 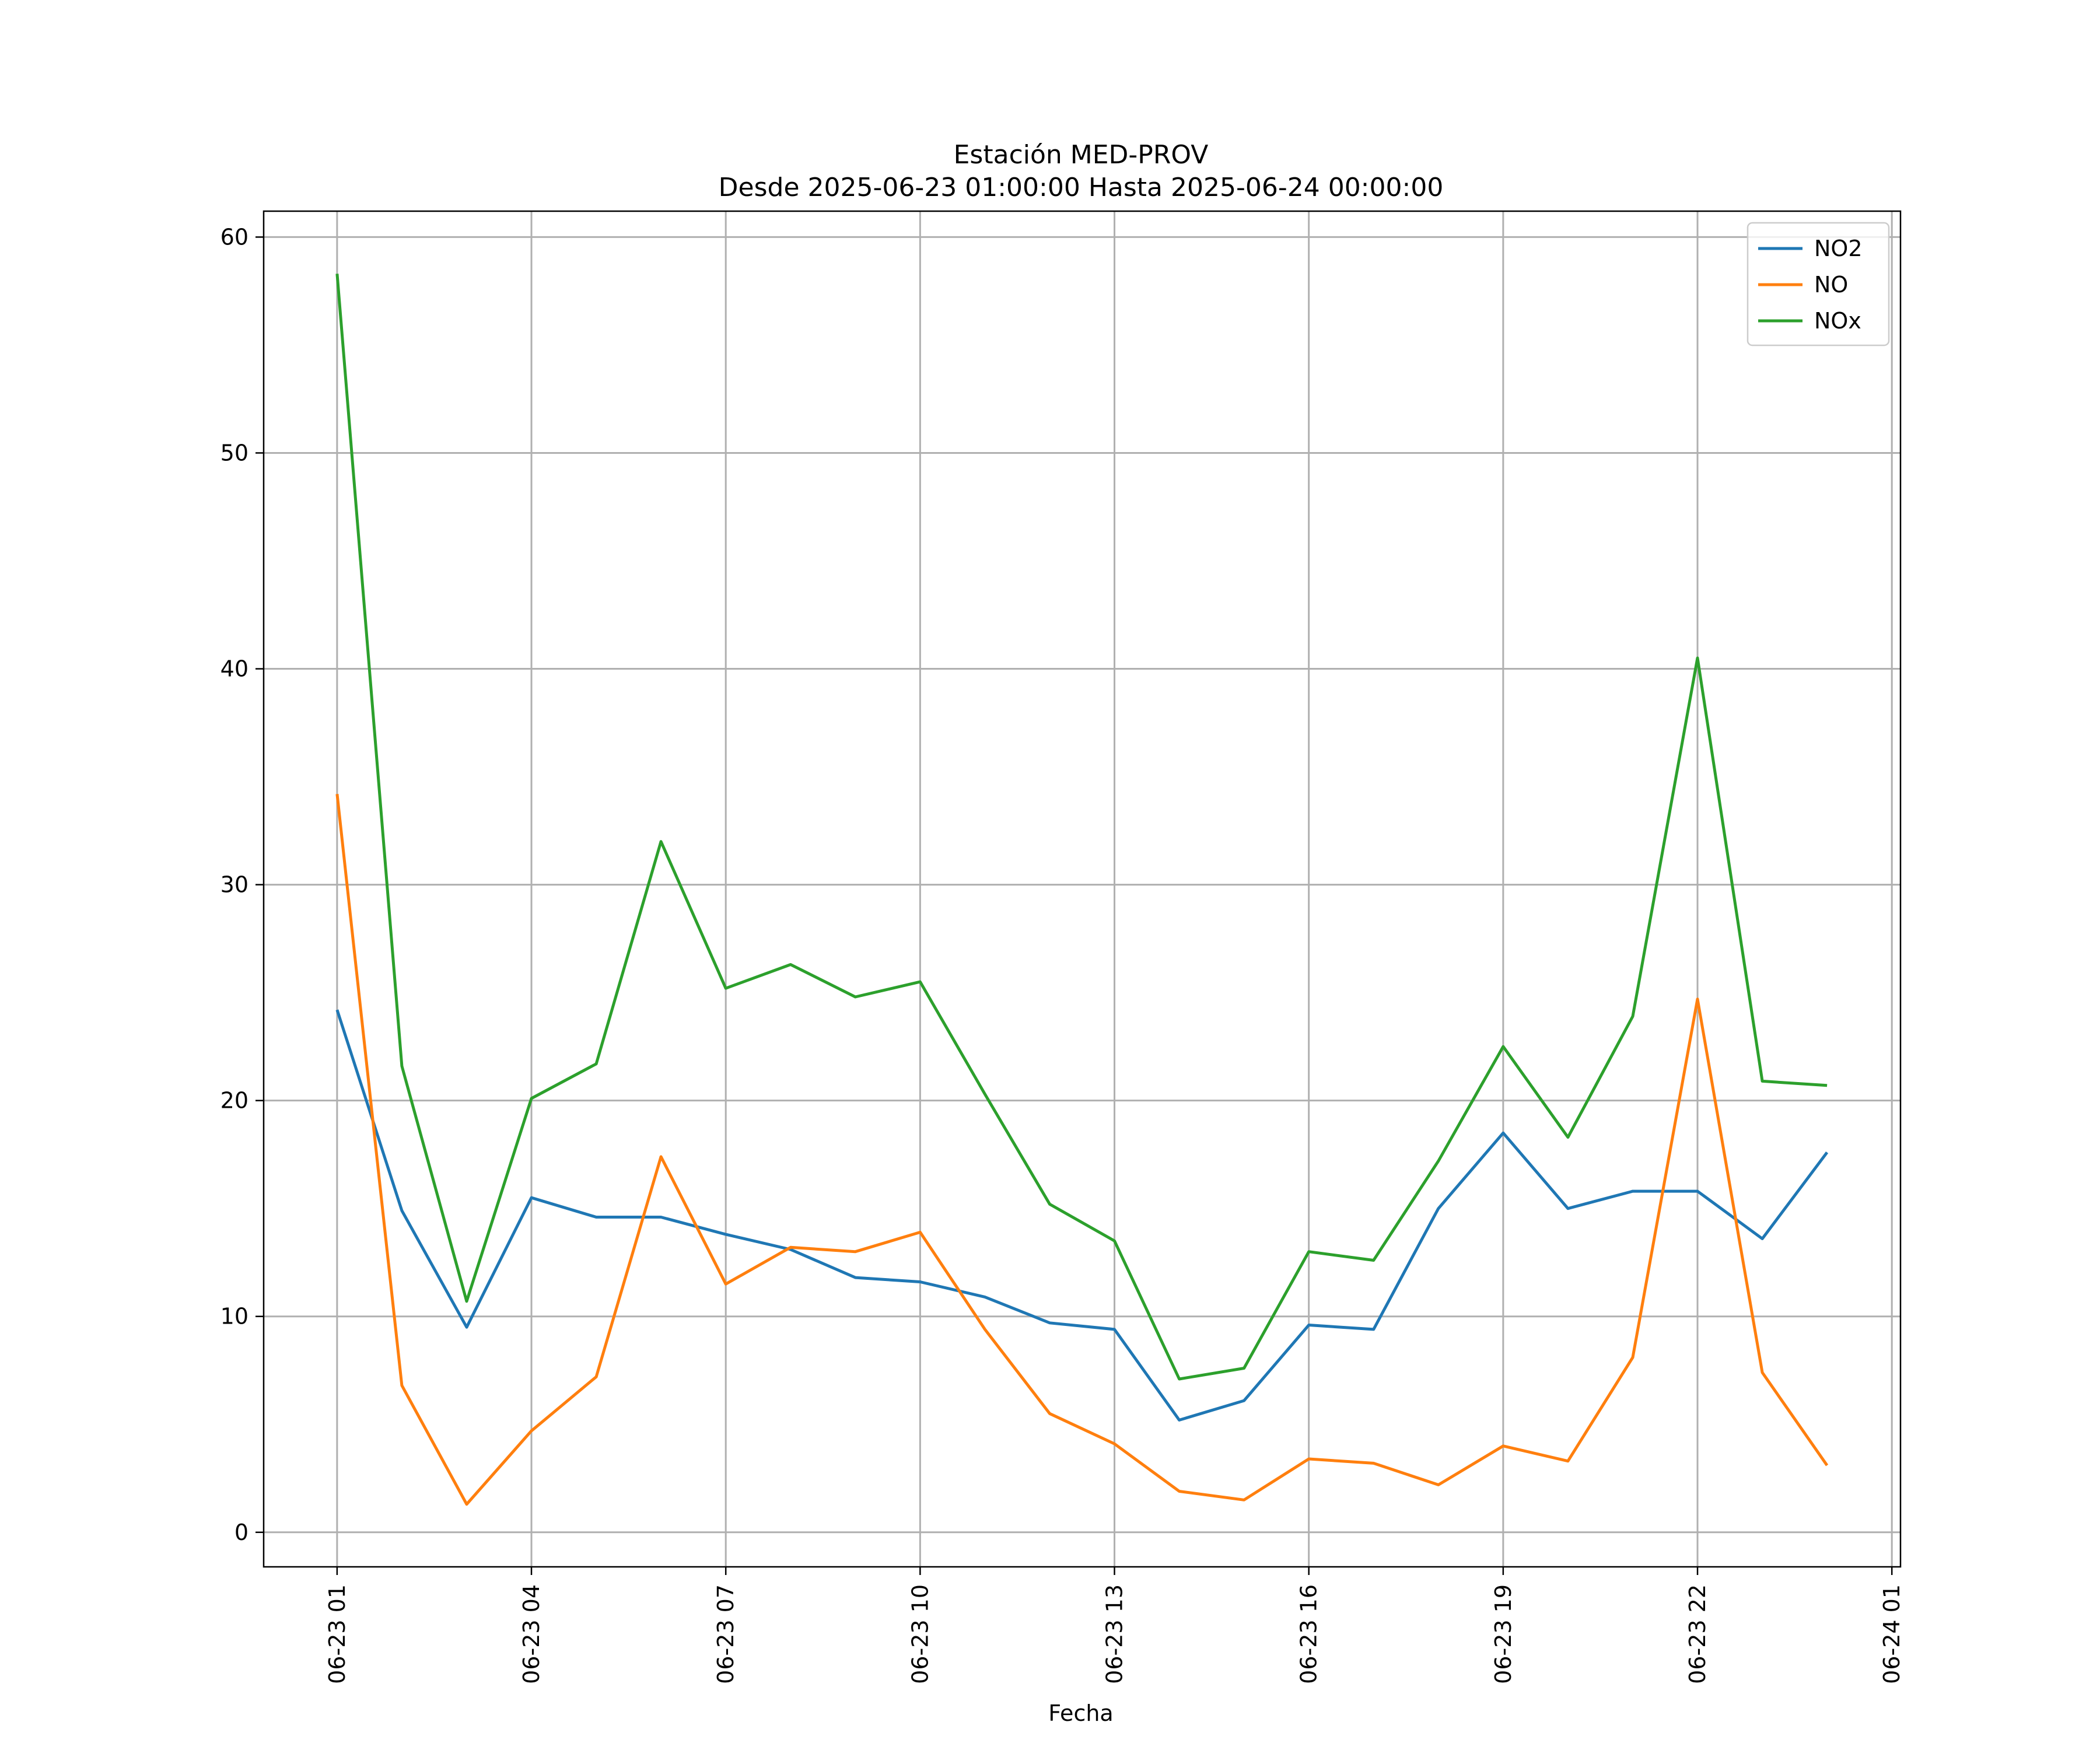 What do you see at coordinates (1081, 155) in the screenshot?
I see `chart-title: Estación MED-PROV` at bounding box center [1081, 155].